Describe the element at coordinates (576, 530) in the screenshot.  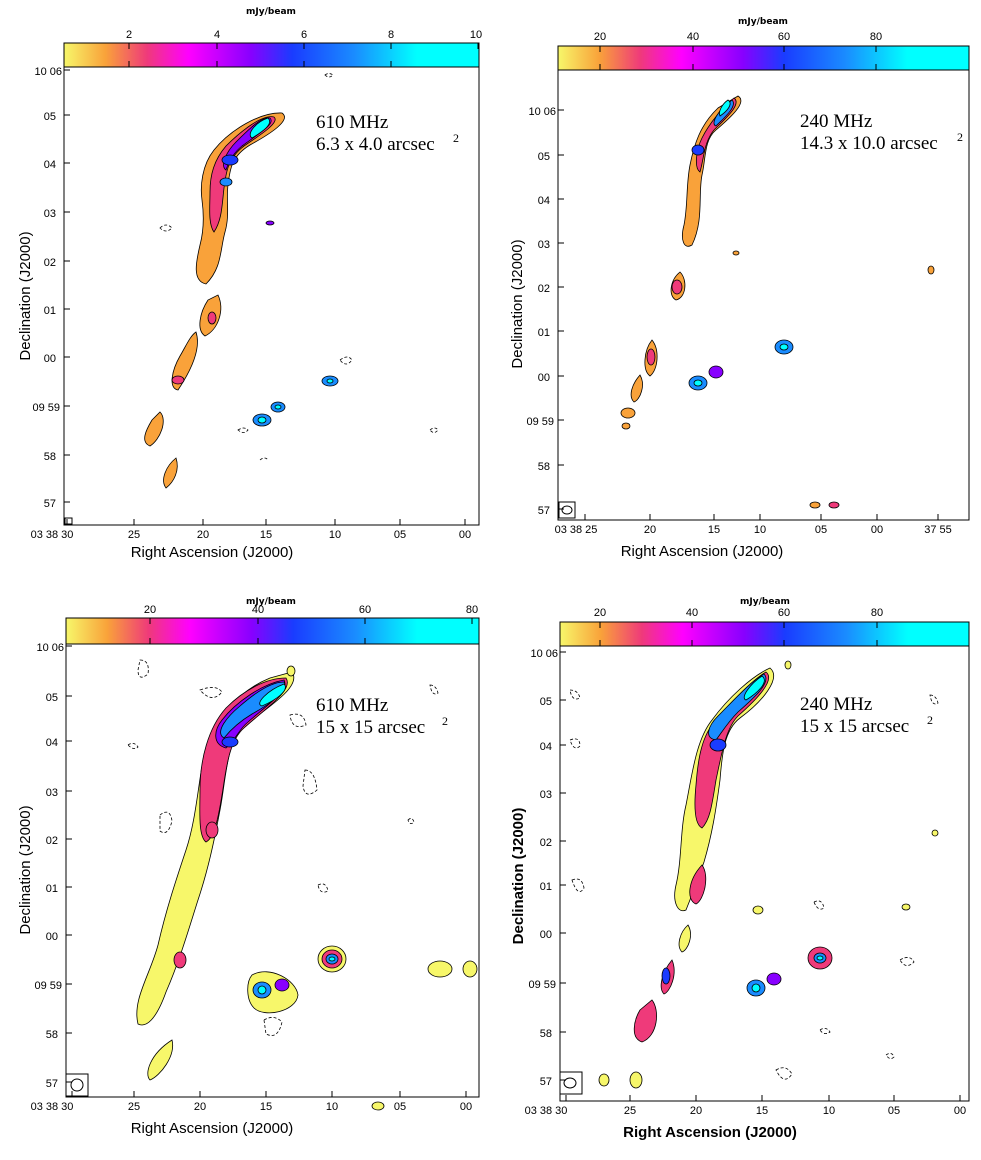
I see `x-tick-label: 03 38 25` at that location.